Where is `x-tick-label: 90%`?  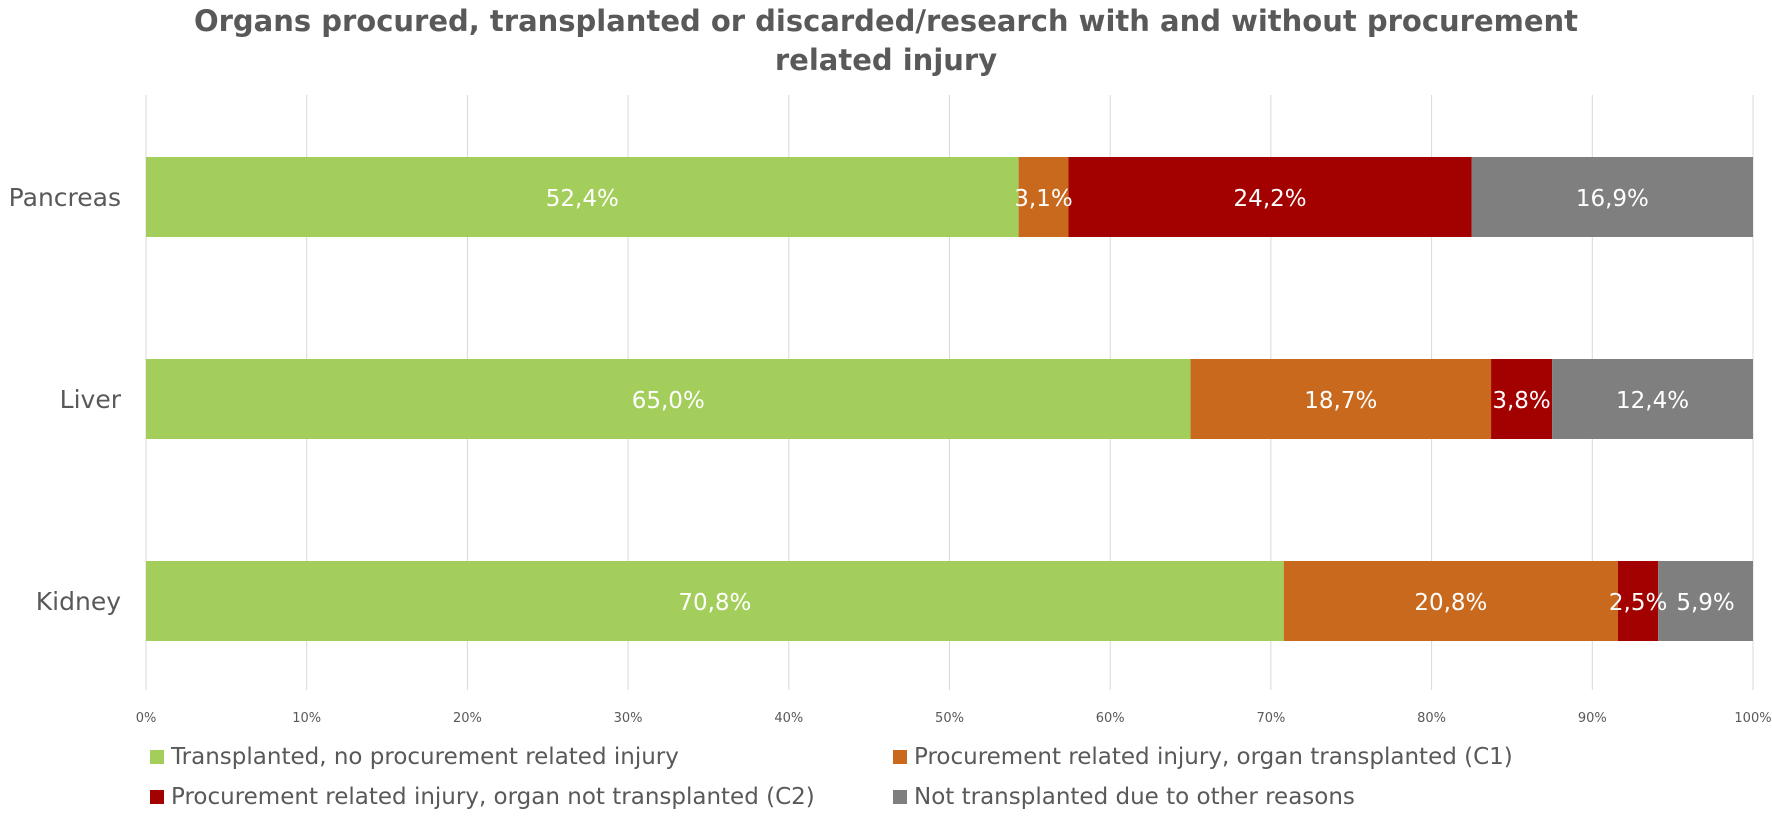
x-tick-label: 90% is located at coordinates (1592, 718).